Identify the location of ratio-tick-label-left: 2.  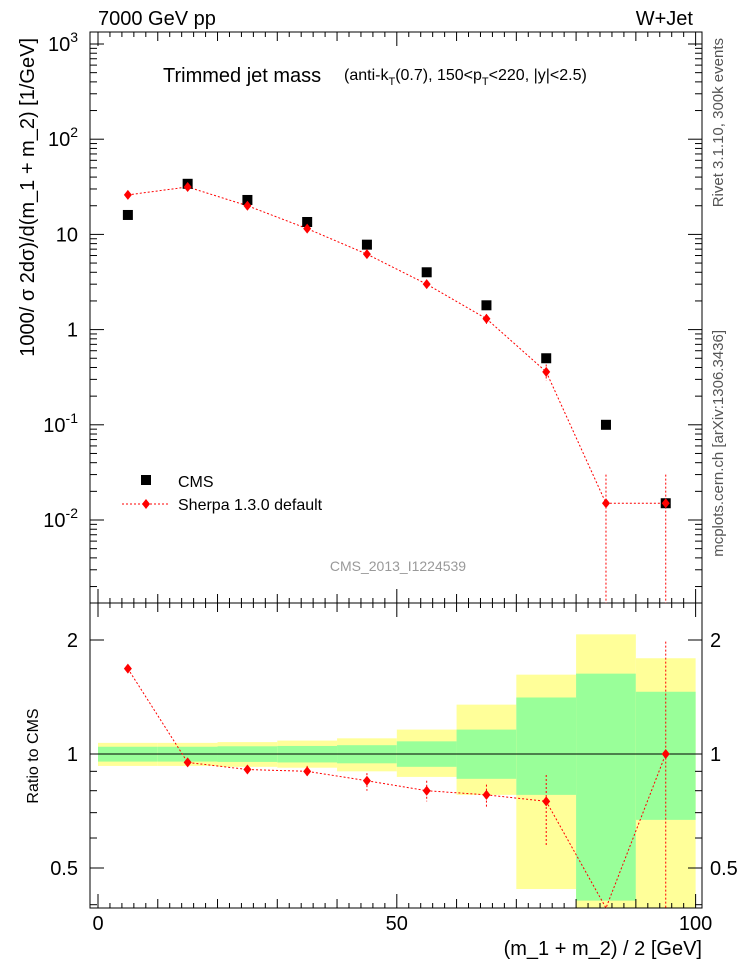
(72, 641).